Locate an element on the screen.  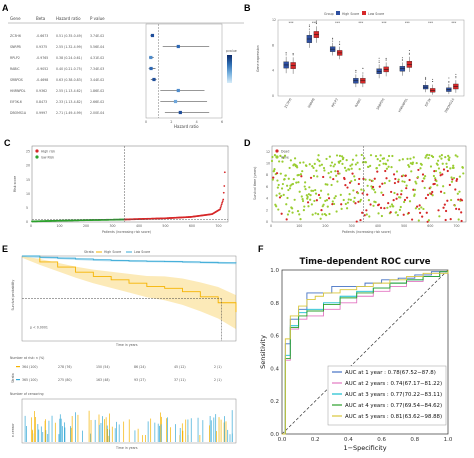
status-x-tick-label: 200 is located at coordinates (325, 226).